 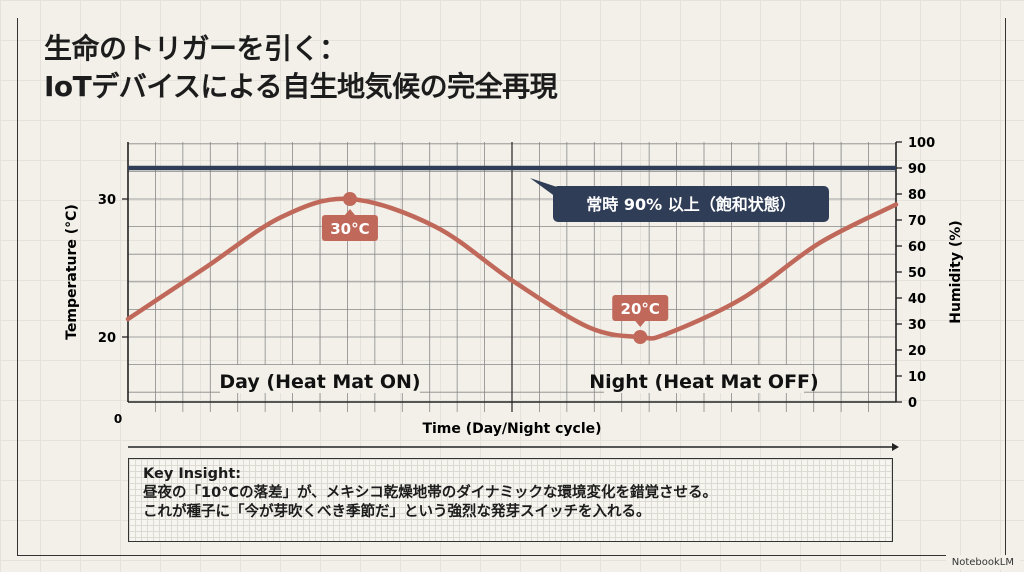 I want to click on time-arrow-head, so click(x=895, y=447).